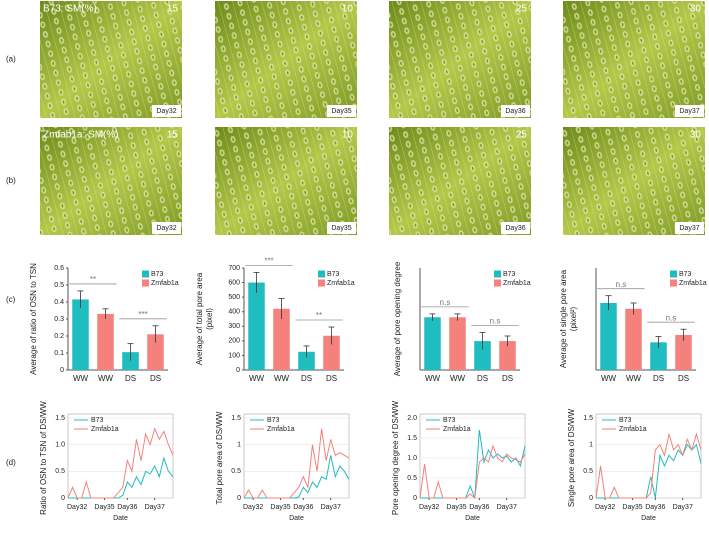 The image size is (709, 546). What do you see at coordinates (412, 418) in the screenshot?
I see `y-tick-label: 2.0` at bounding box center [412, 418].